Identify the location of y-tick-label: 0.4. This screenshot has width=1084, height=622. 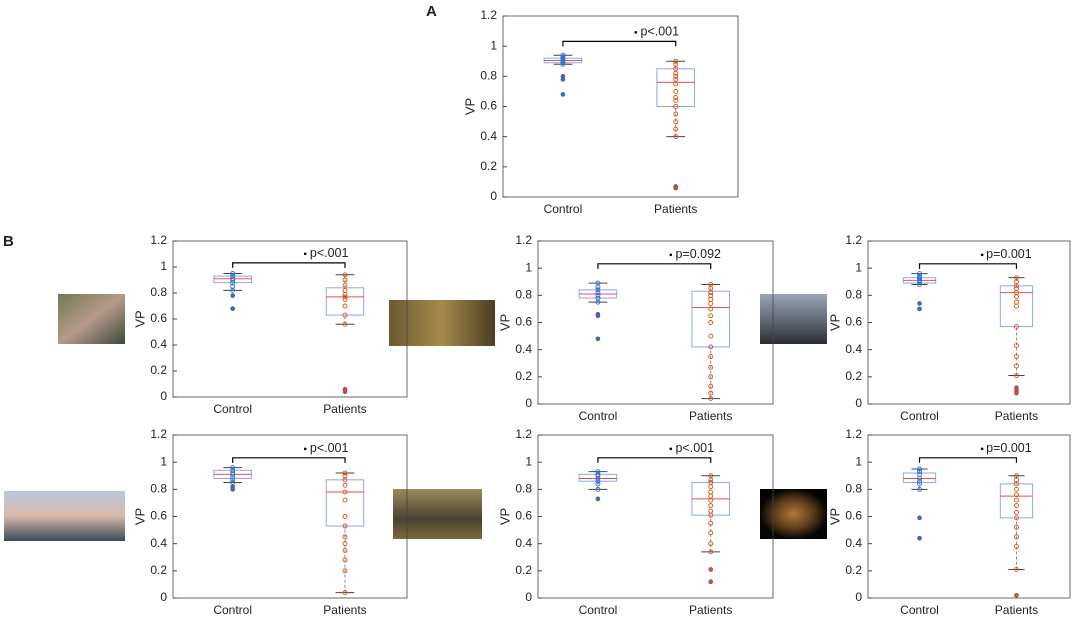
(158, 344).